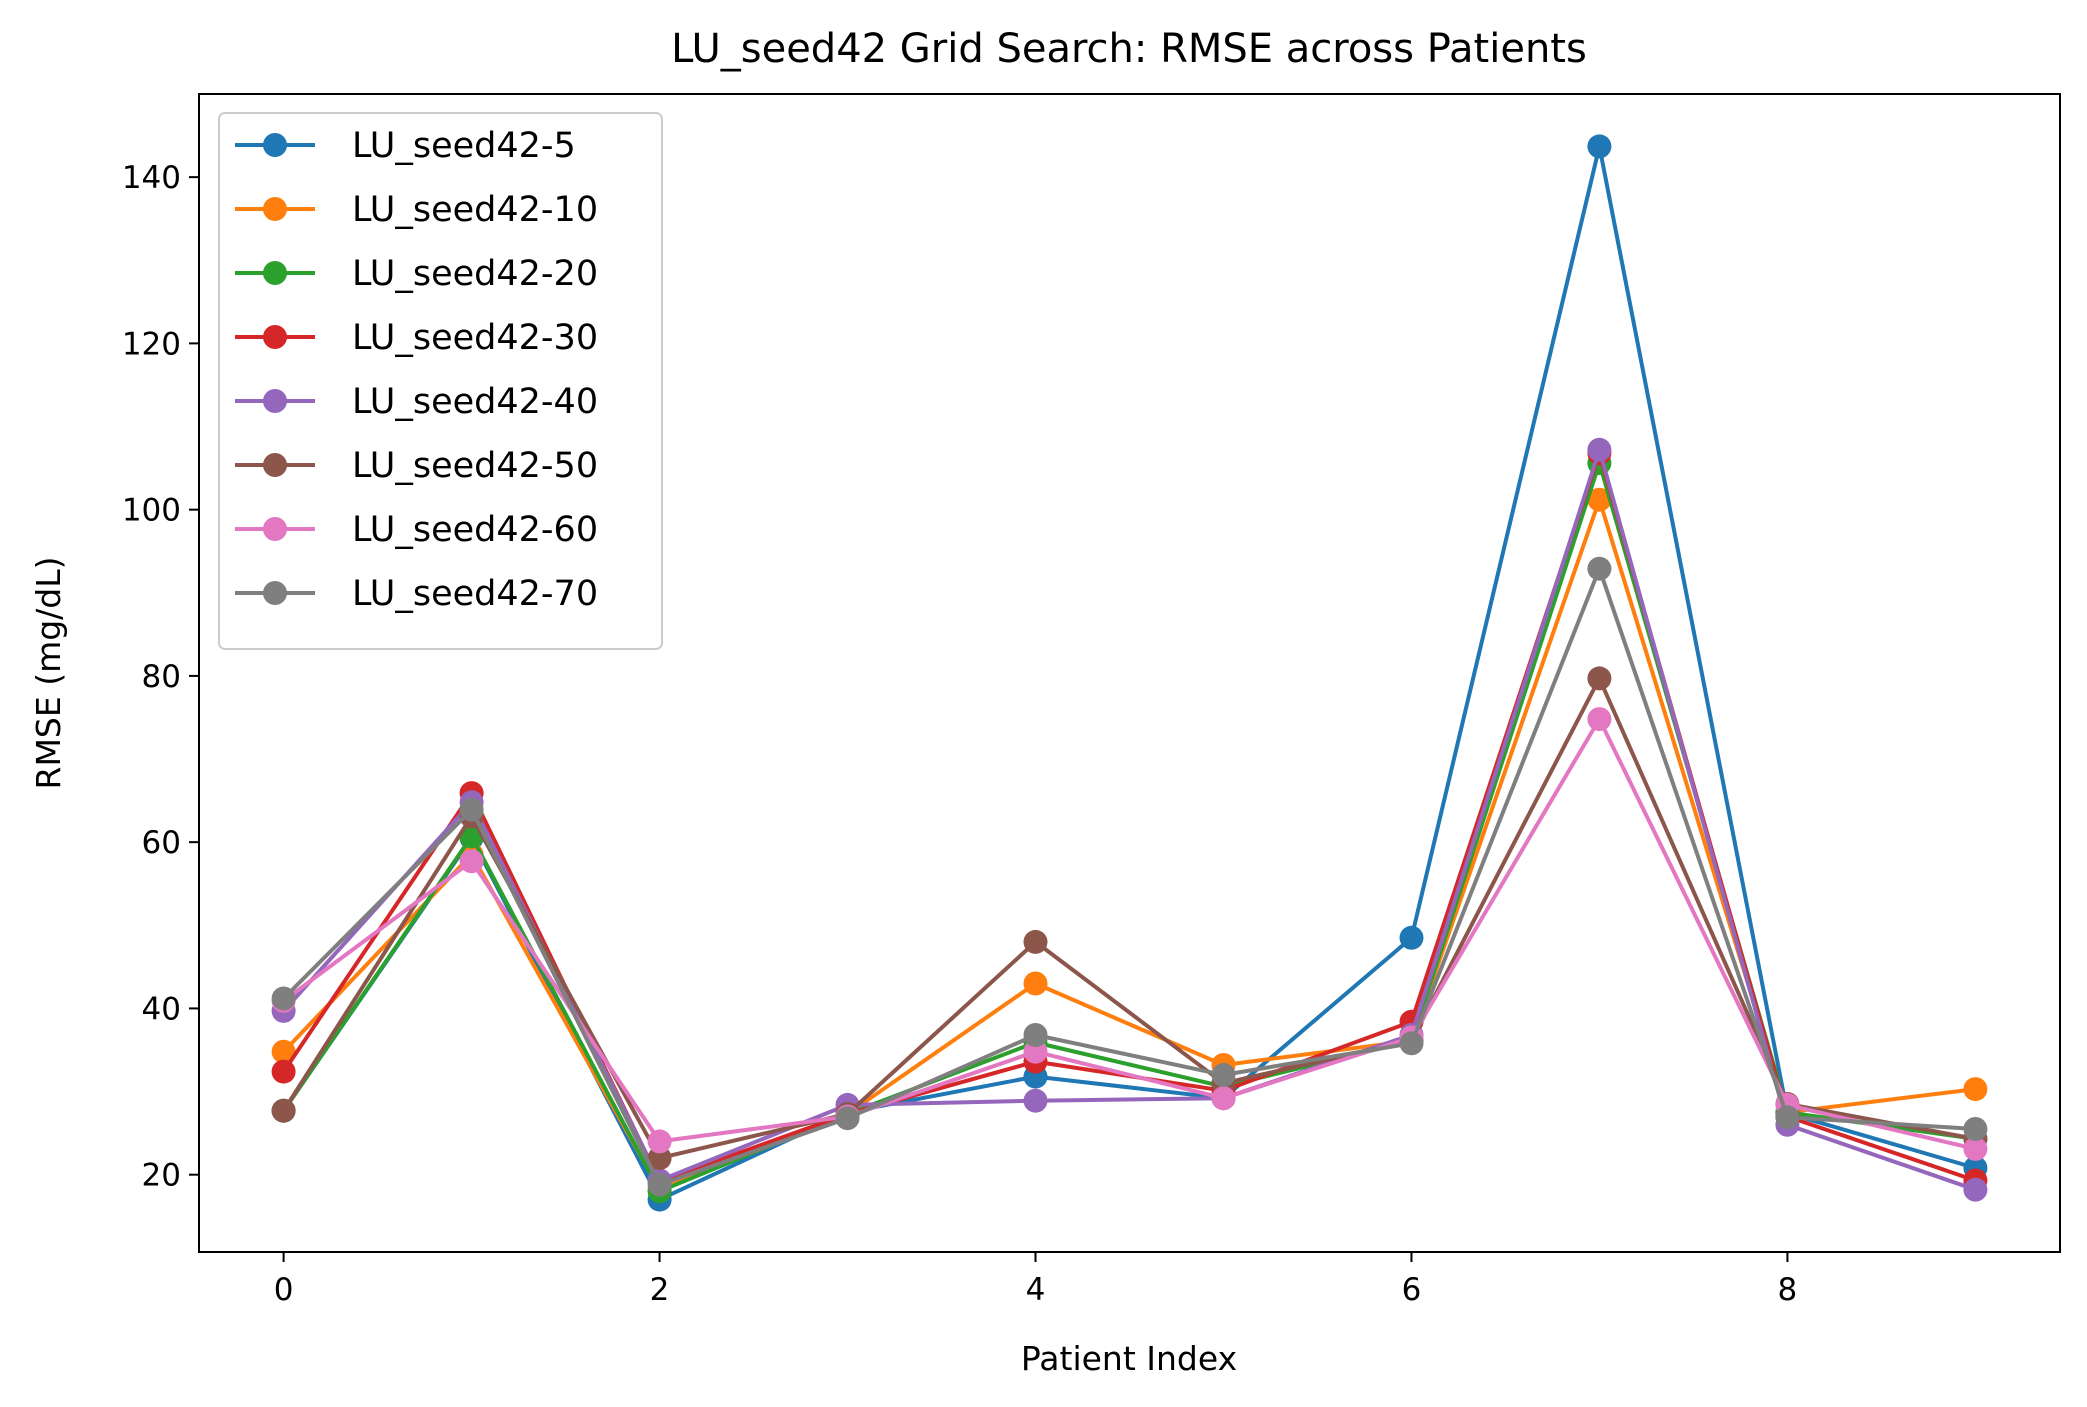 Image resolution: width=2087 pixels, height=1407 pixels. I want to click on legend-label: LU_seed42-20, so click(475, 274).